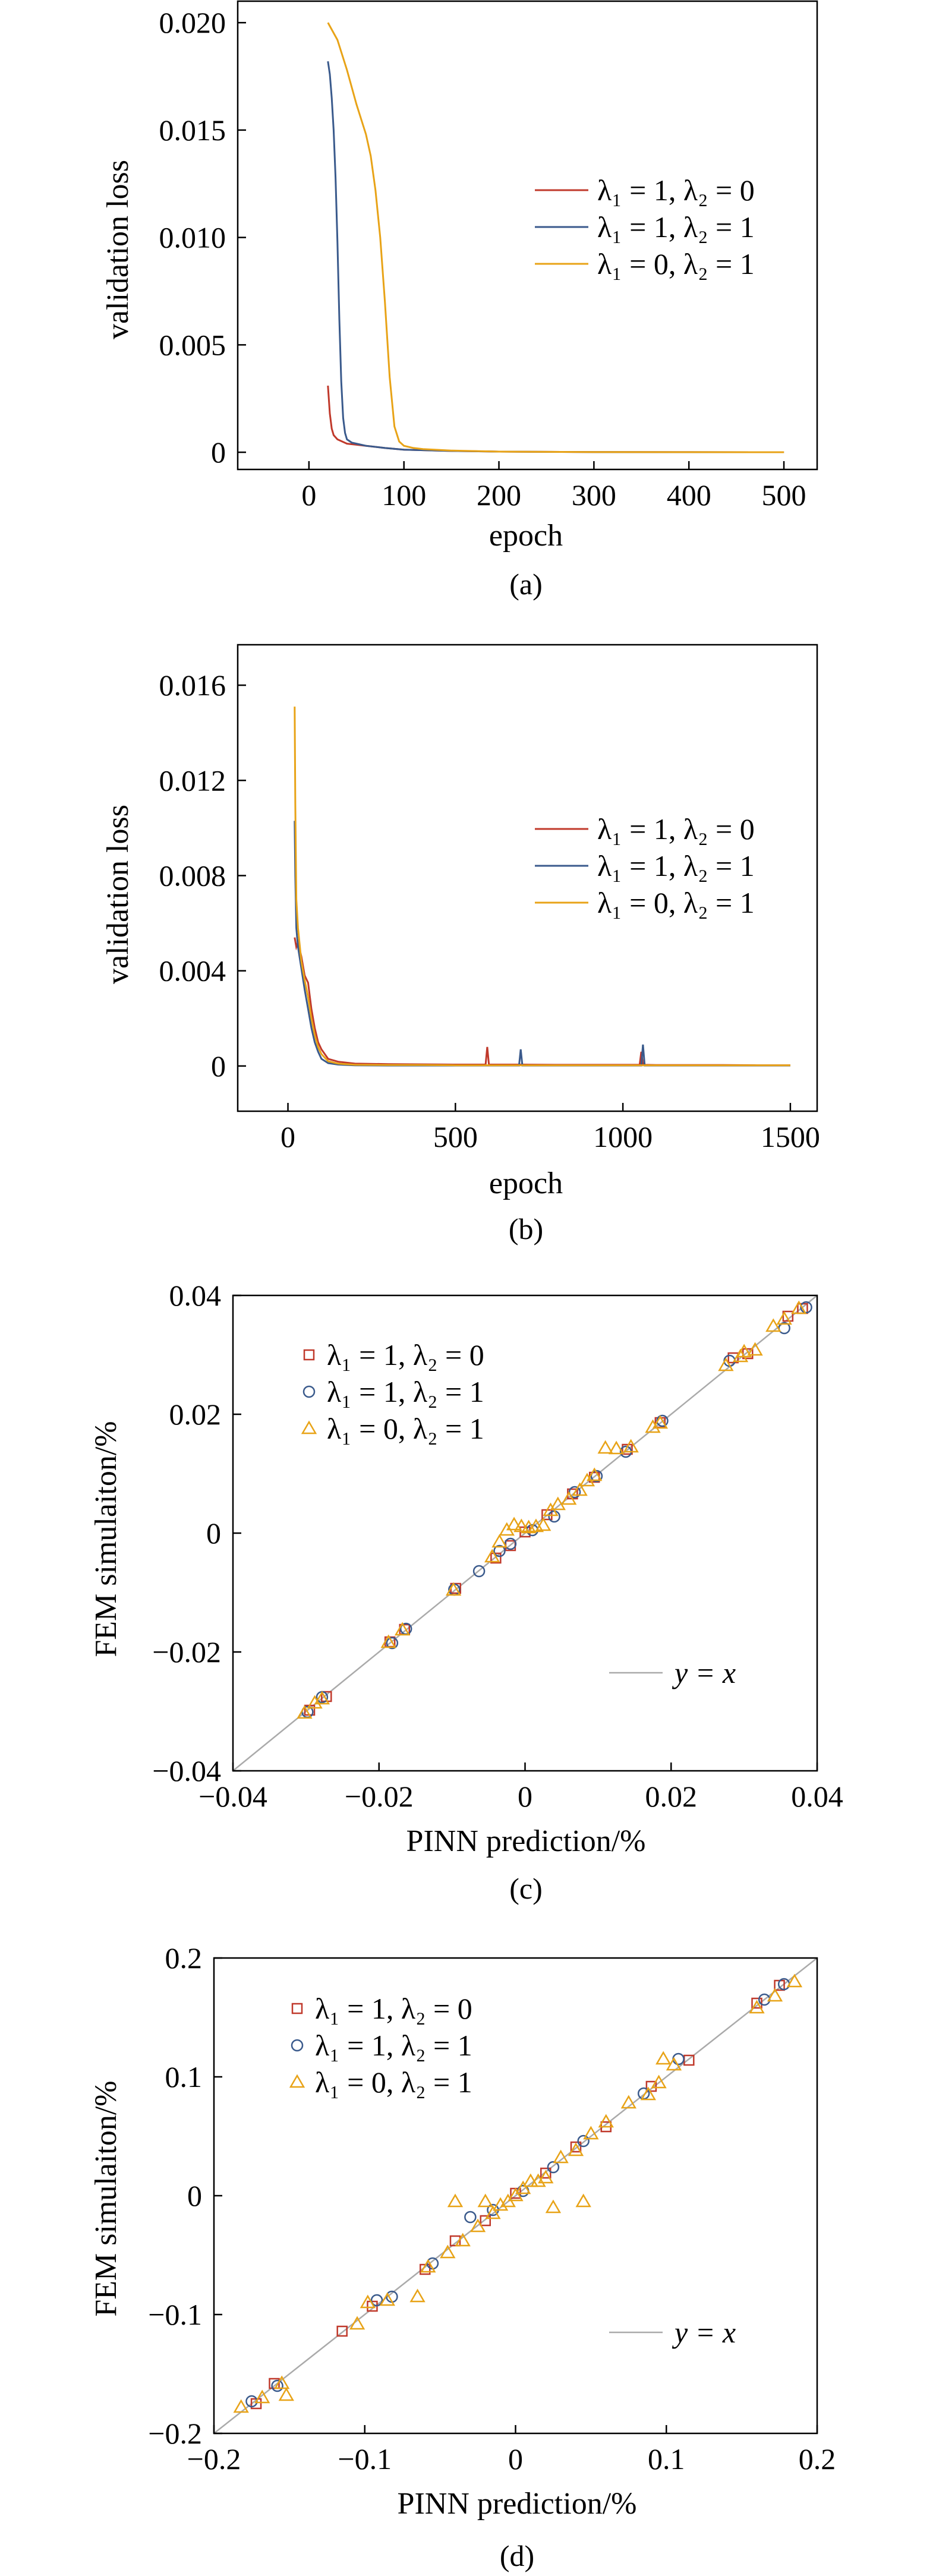  I want to click on panel-b-legend-label-1: λ₁ = 1, λ₂ = 1, so click(676, 866).